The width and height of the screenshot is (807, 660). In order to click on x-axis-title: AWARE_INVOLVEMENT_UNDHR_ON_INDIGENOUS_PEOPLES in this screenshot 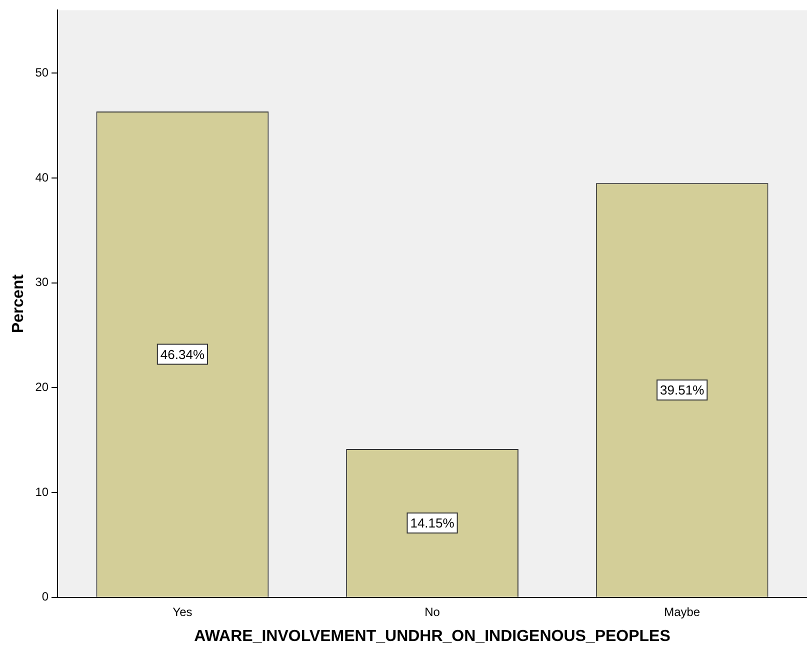, I will do `click(432, 636)`.